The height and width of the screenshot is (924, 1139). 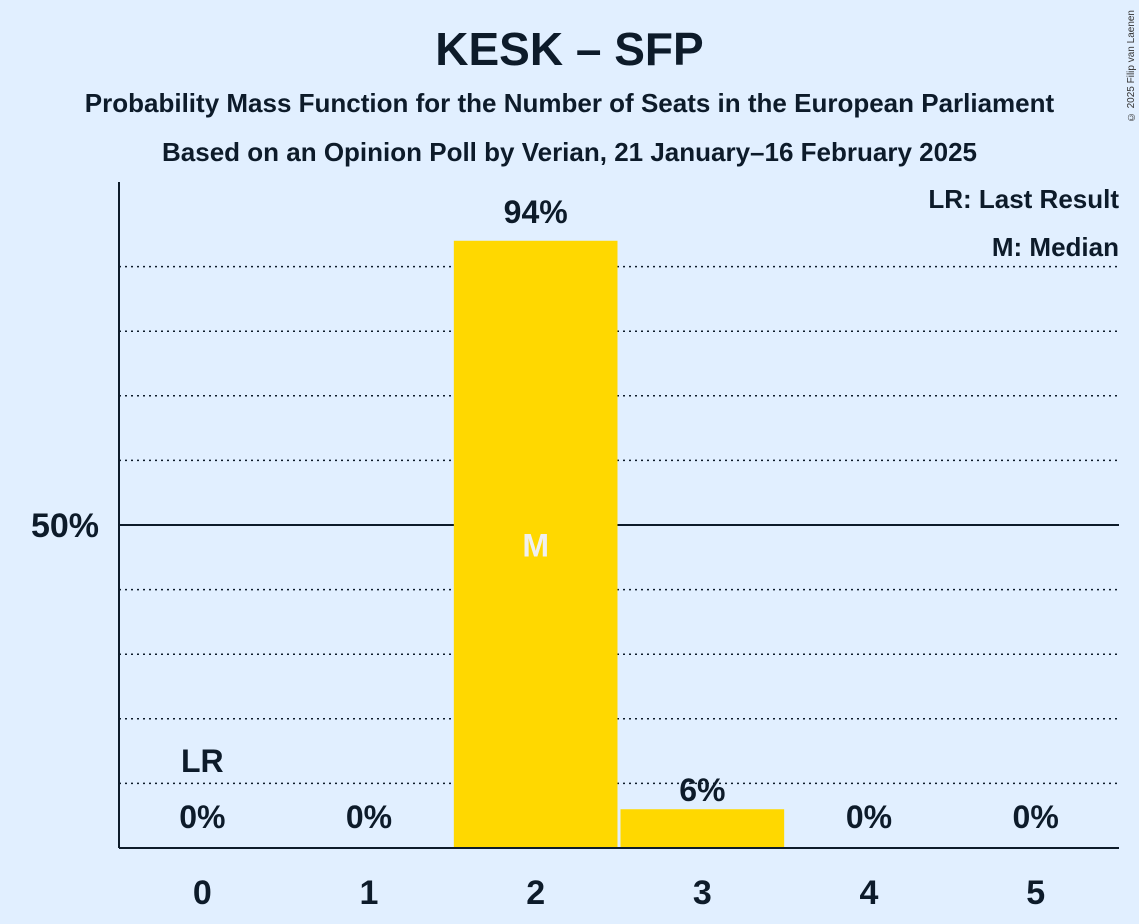 What do you see at coordinates (569, 49) in the screenshot?
I see `chart-title: KESK – SFP` at bounding box center [569, 49].